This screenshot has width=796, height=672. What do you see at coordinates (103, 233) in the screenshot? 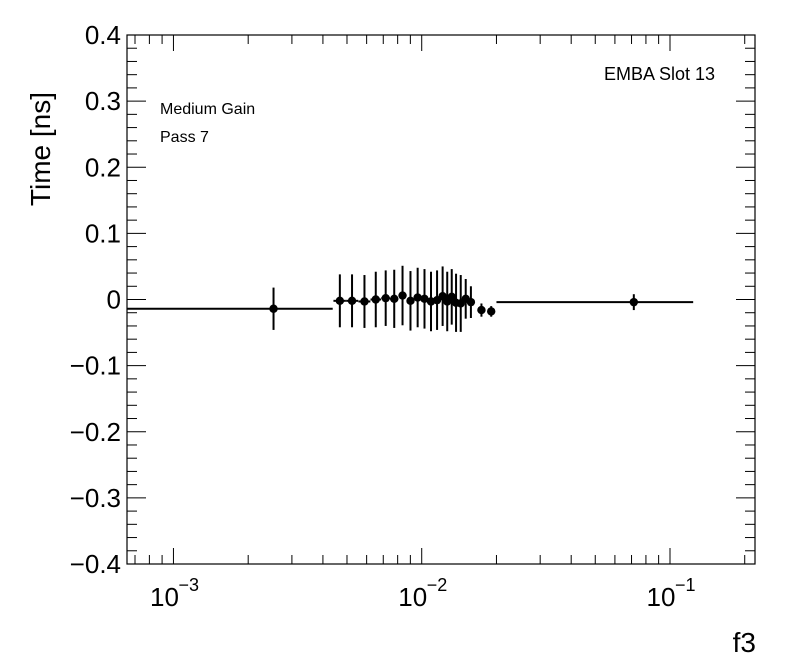
I see `y-tick-label: 0.1` at bounding box center [103, 233].